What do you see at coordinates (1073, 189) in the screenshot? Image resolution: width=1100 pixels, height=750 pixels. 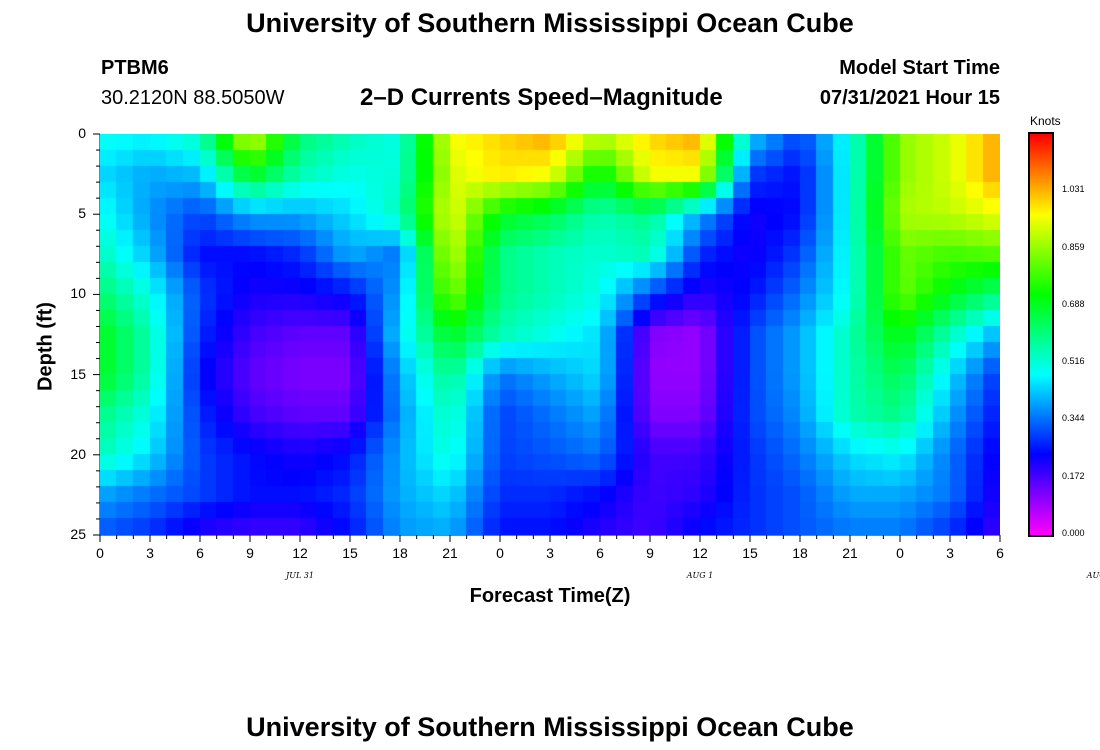 I see `colorbar-tick-label: 1.031` at bounding box center [1073, 189].